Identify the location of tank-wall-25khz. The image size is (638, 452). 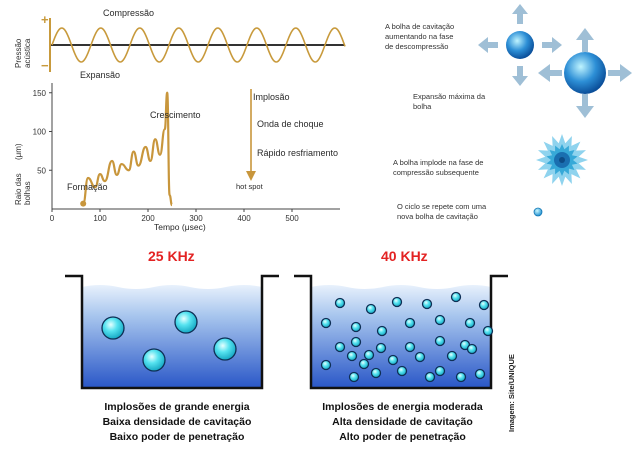
(172, 332).